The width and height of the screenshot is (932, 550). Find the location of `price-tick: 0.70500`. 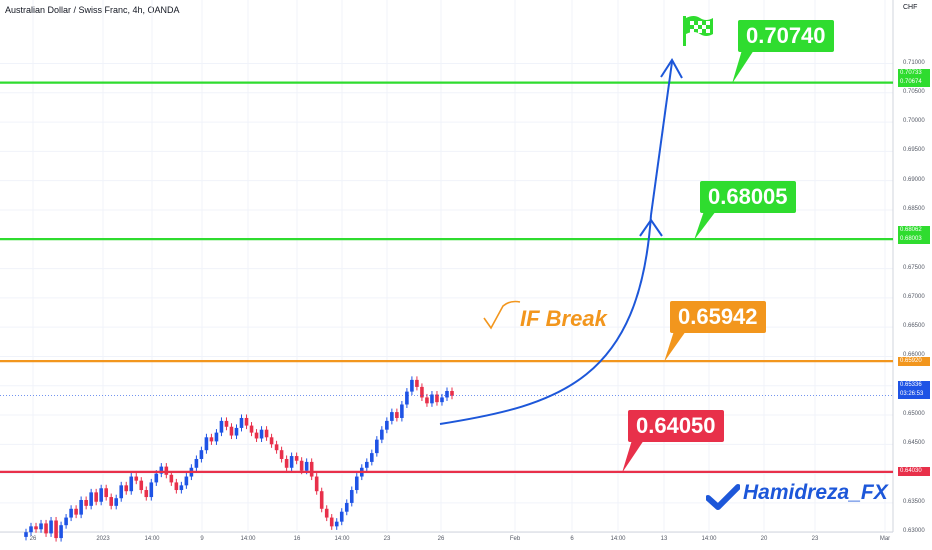

price-tick: 0.70500 is located at coordinates (914, 91).